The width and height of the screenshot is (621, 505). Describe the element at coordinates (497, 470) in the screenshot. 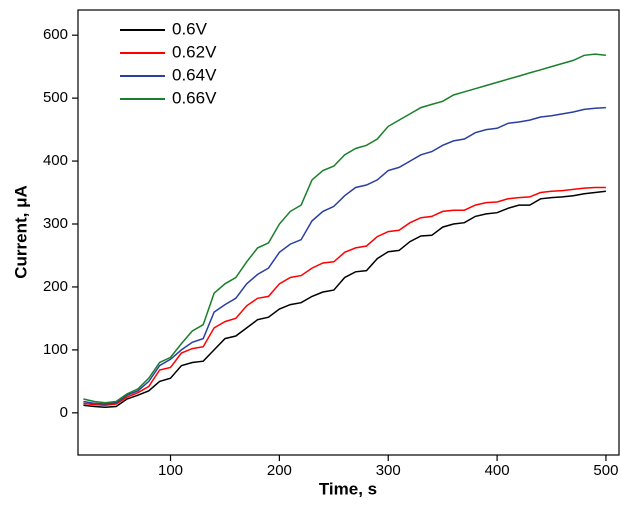

I see `x-tick-label: 400` at that location.